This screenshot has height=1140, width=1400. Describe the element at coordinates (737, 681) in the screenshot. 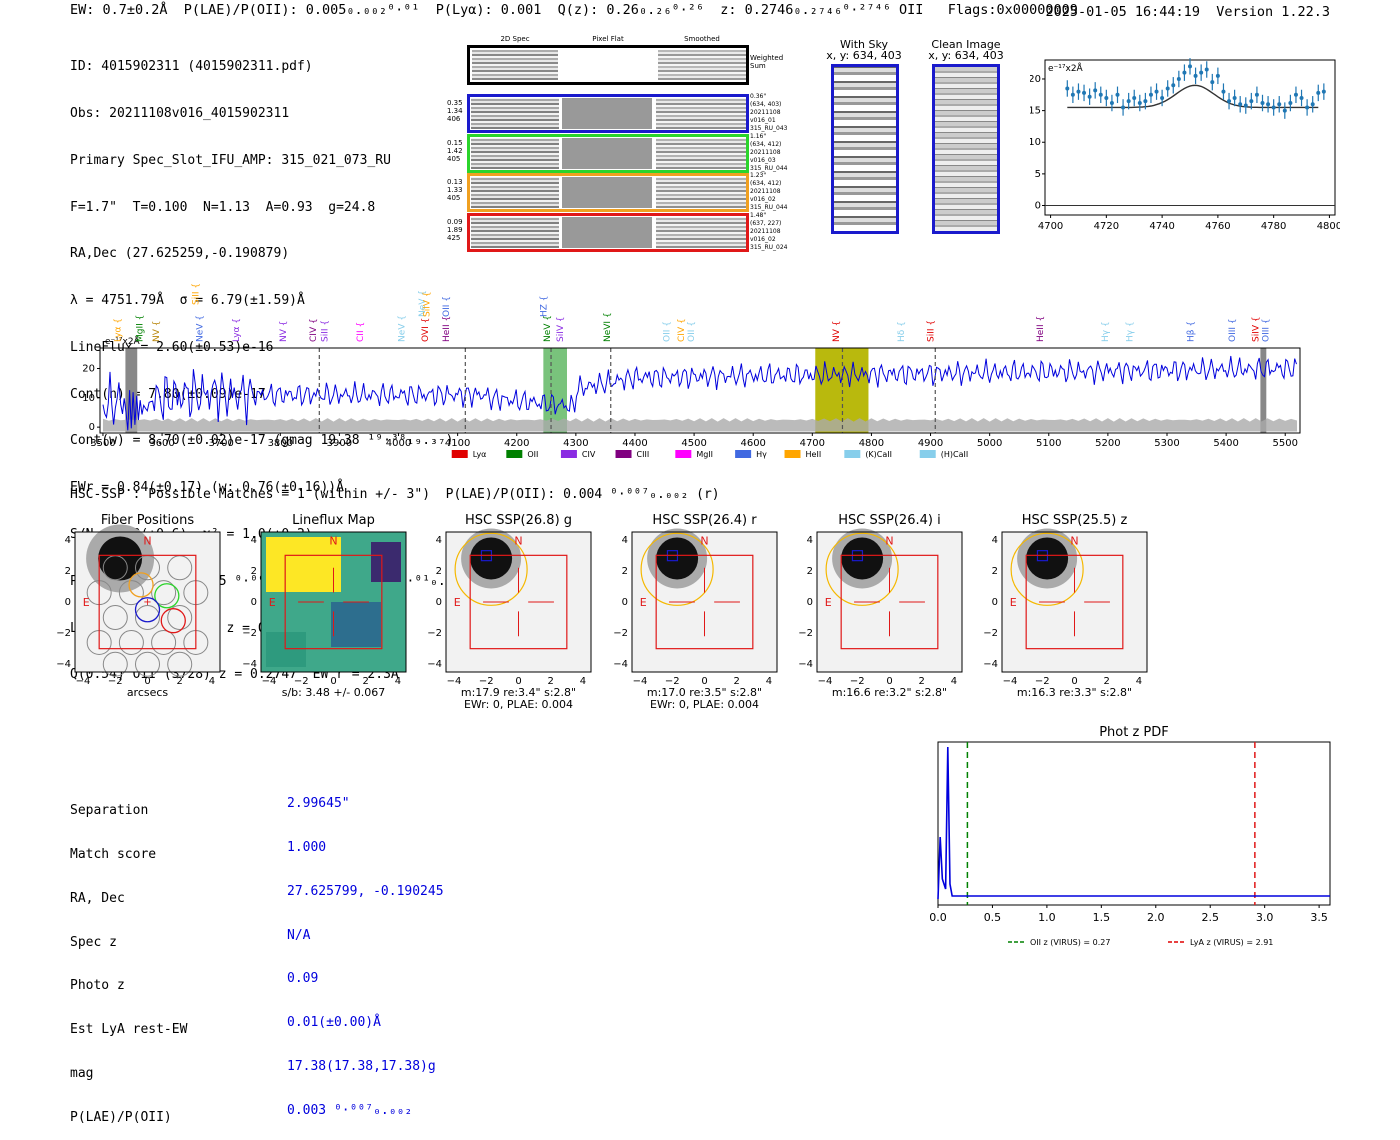

I see `x-tick-label: 2` at that location.